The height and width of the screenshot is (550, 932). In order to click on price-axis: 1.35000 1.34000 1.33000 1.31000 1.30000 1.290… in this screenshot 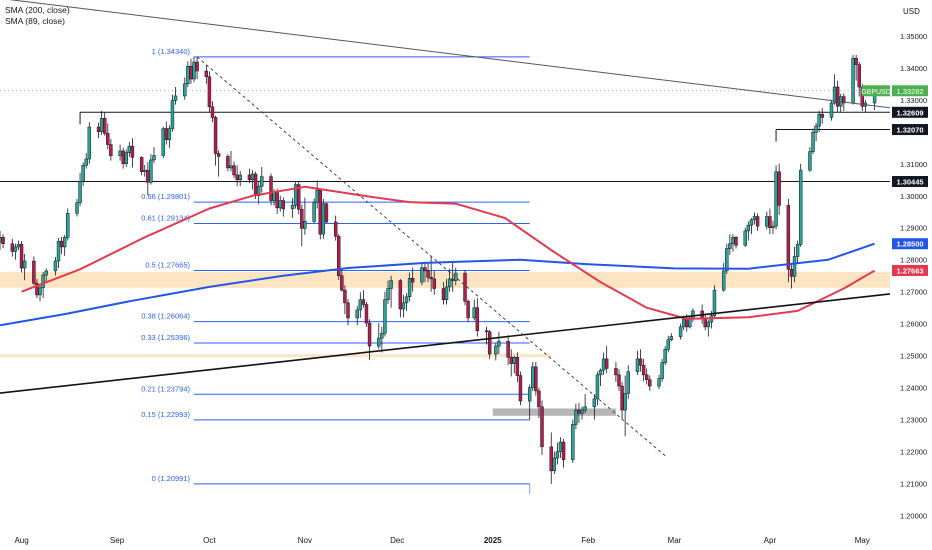, I will do `click(913, 276)`.